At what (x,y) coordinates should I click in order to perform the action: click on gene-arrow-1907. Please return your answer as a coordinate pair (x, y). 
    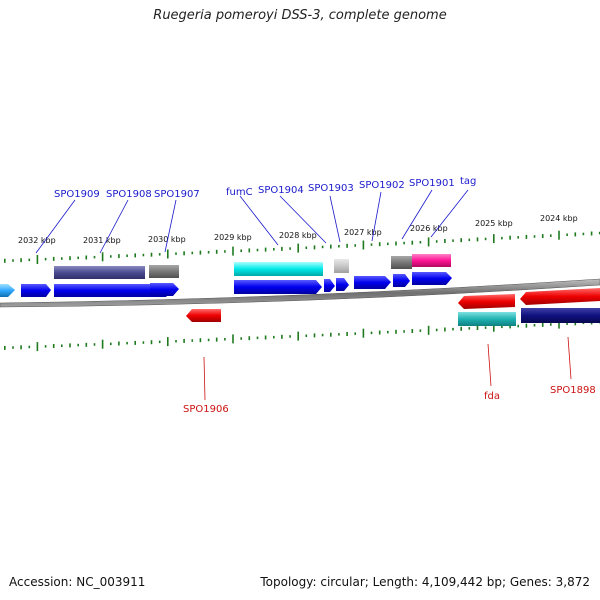
    Looking at the image, I should click on (164, 289).